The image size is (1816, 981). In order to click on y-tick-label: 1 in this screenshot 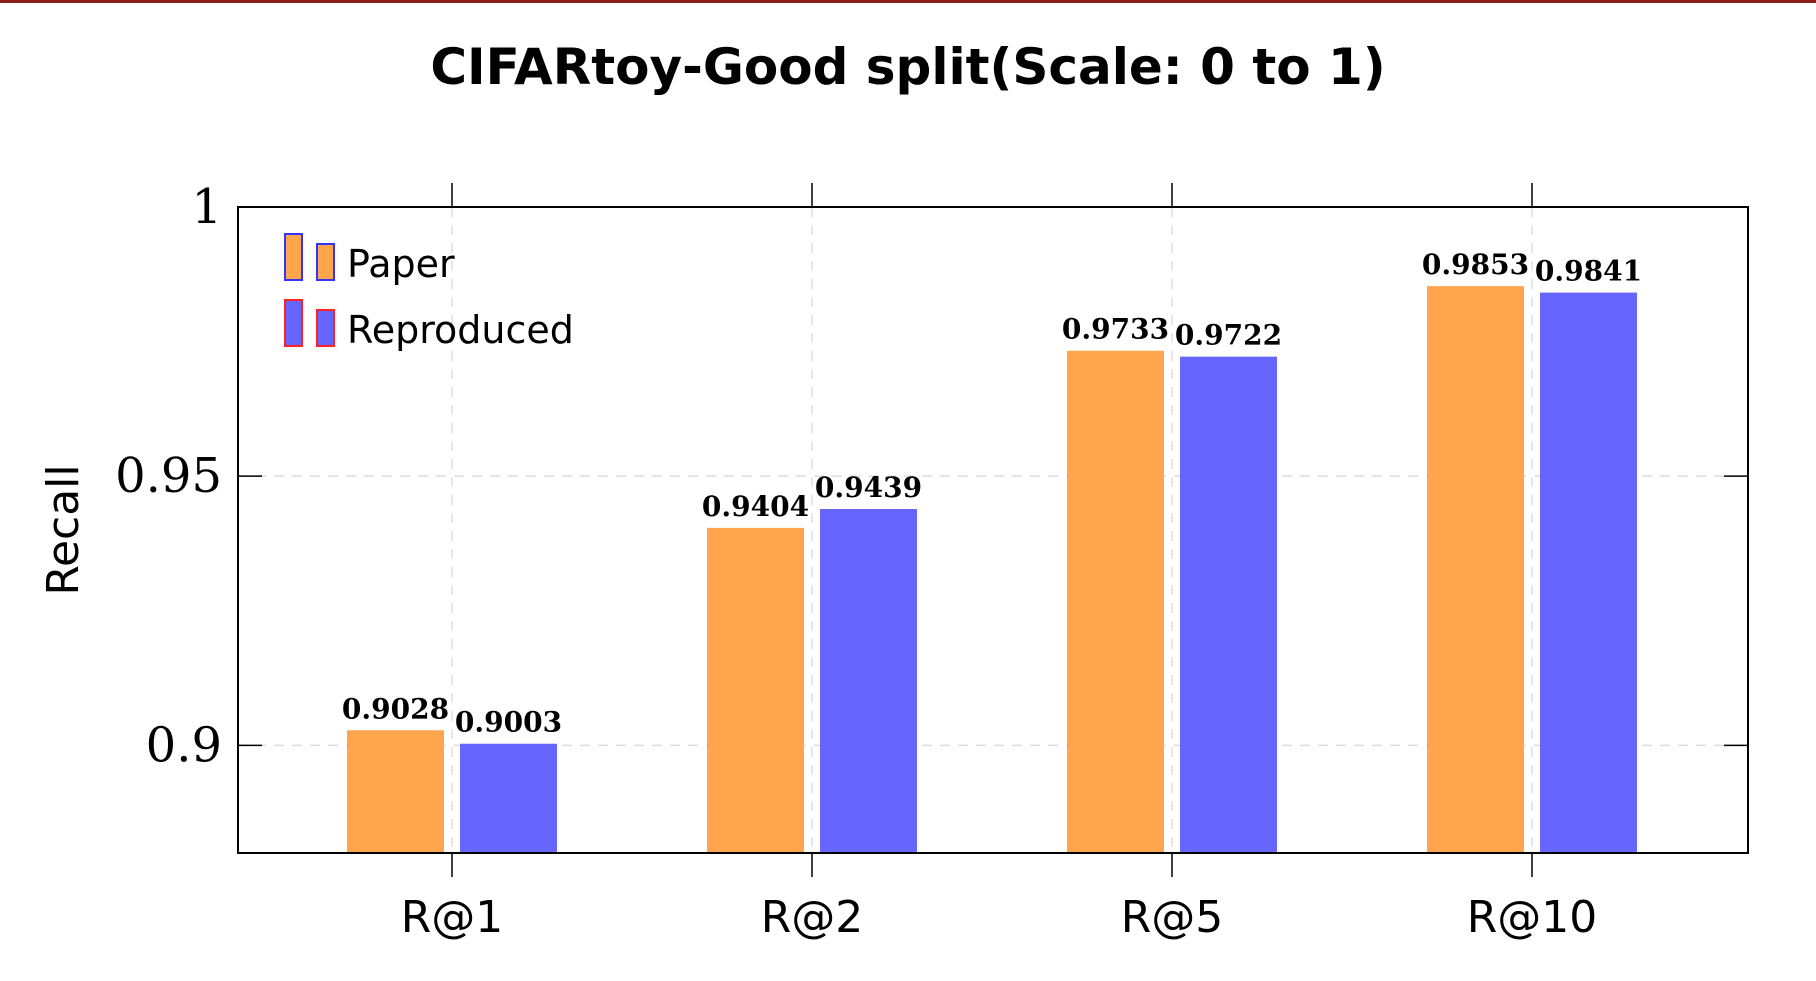, I will do `click(206, 207)`.